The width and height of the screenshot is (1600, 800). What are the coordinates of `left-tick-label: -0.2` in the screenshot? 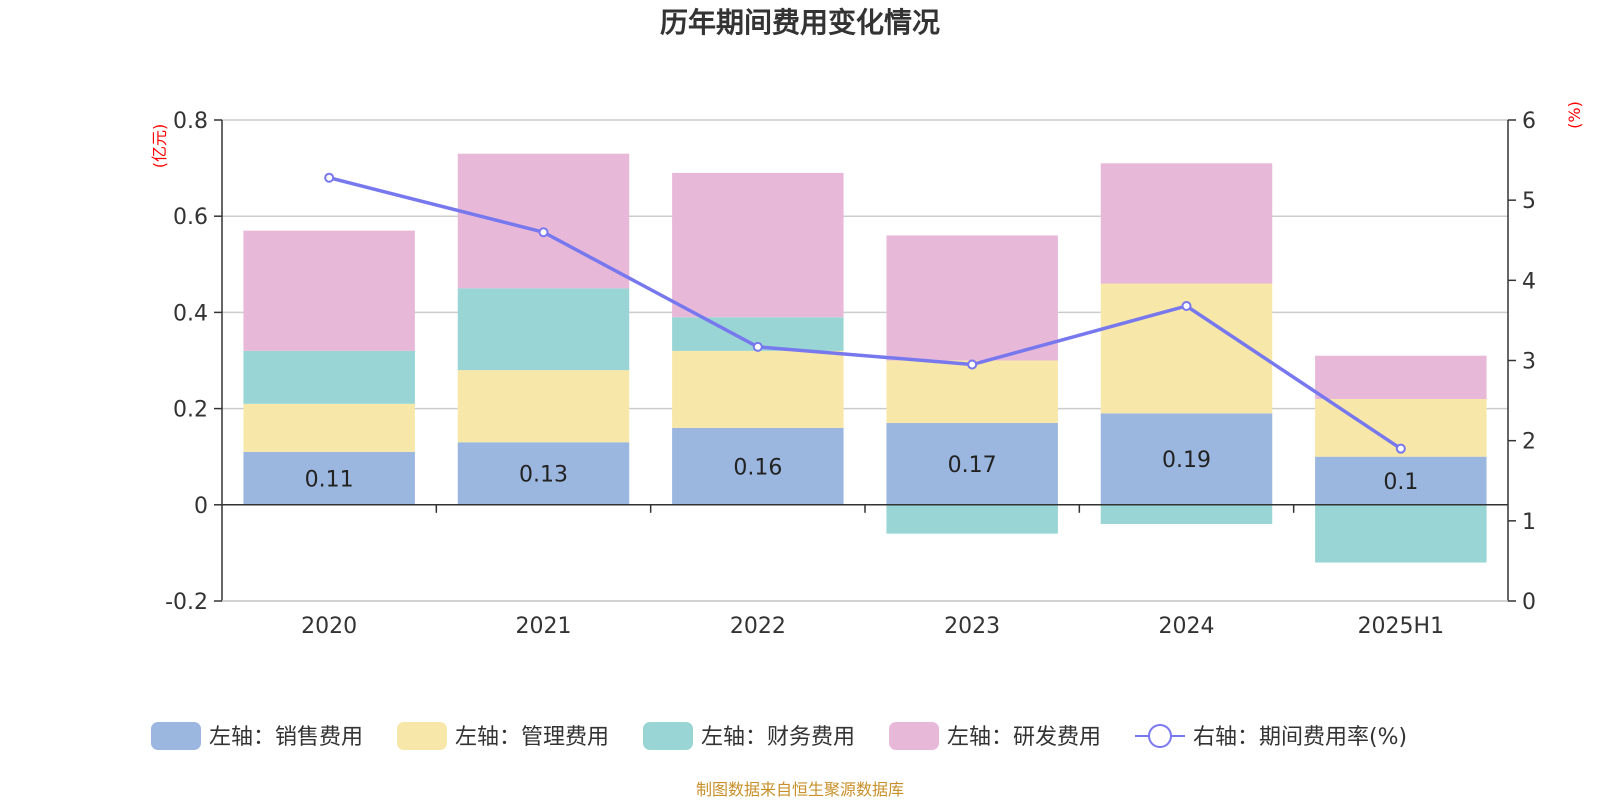 It's located at (186, 602).